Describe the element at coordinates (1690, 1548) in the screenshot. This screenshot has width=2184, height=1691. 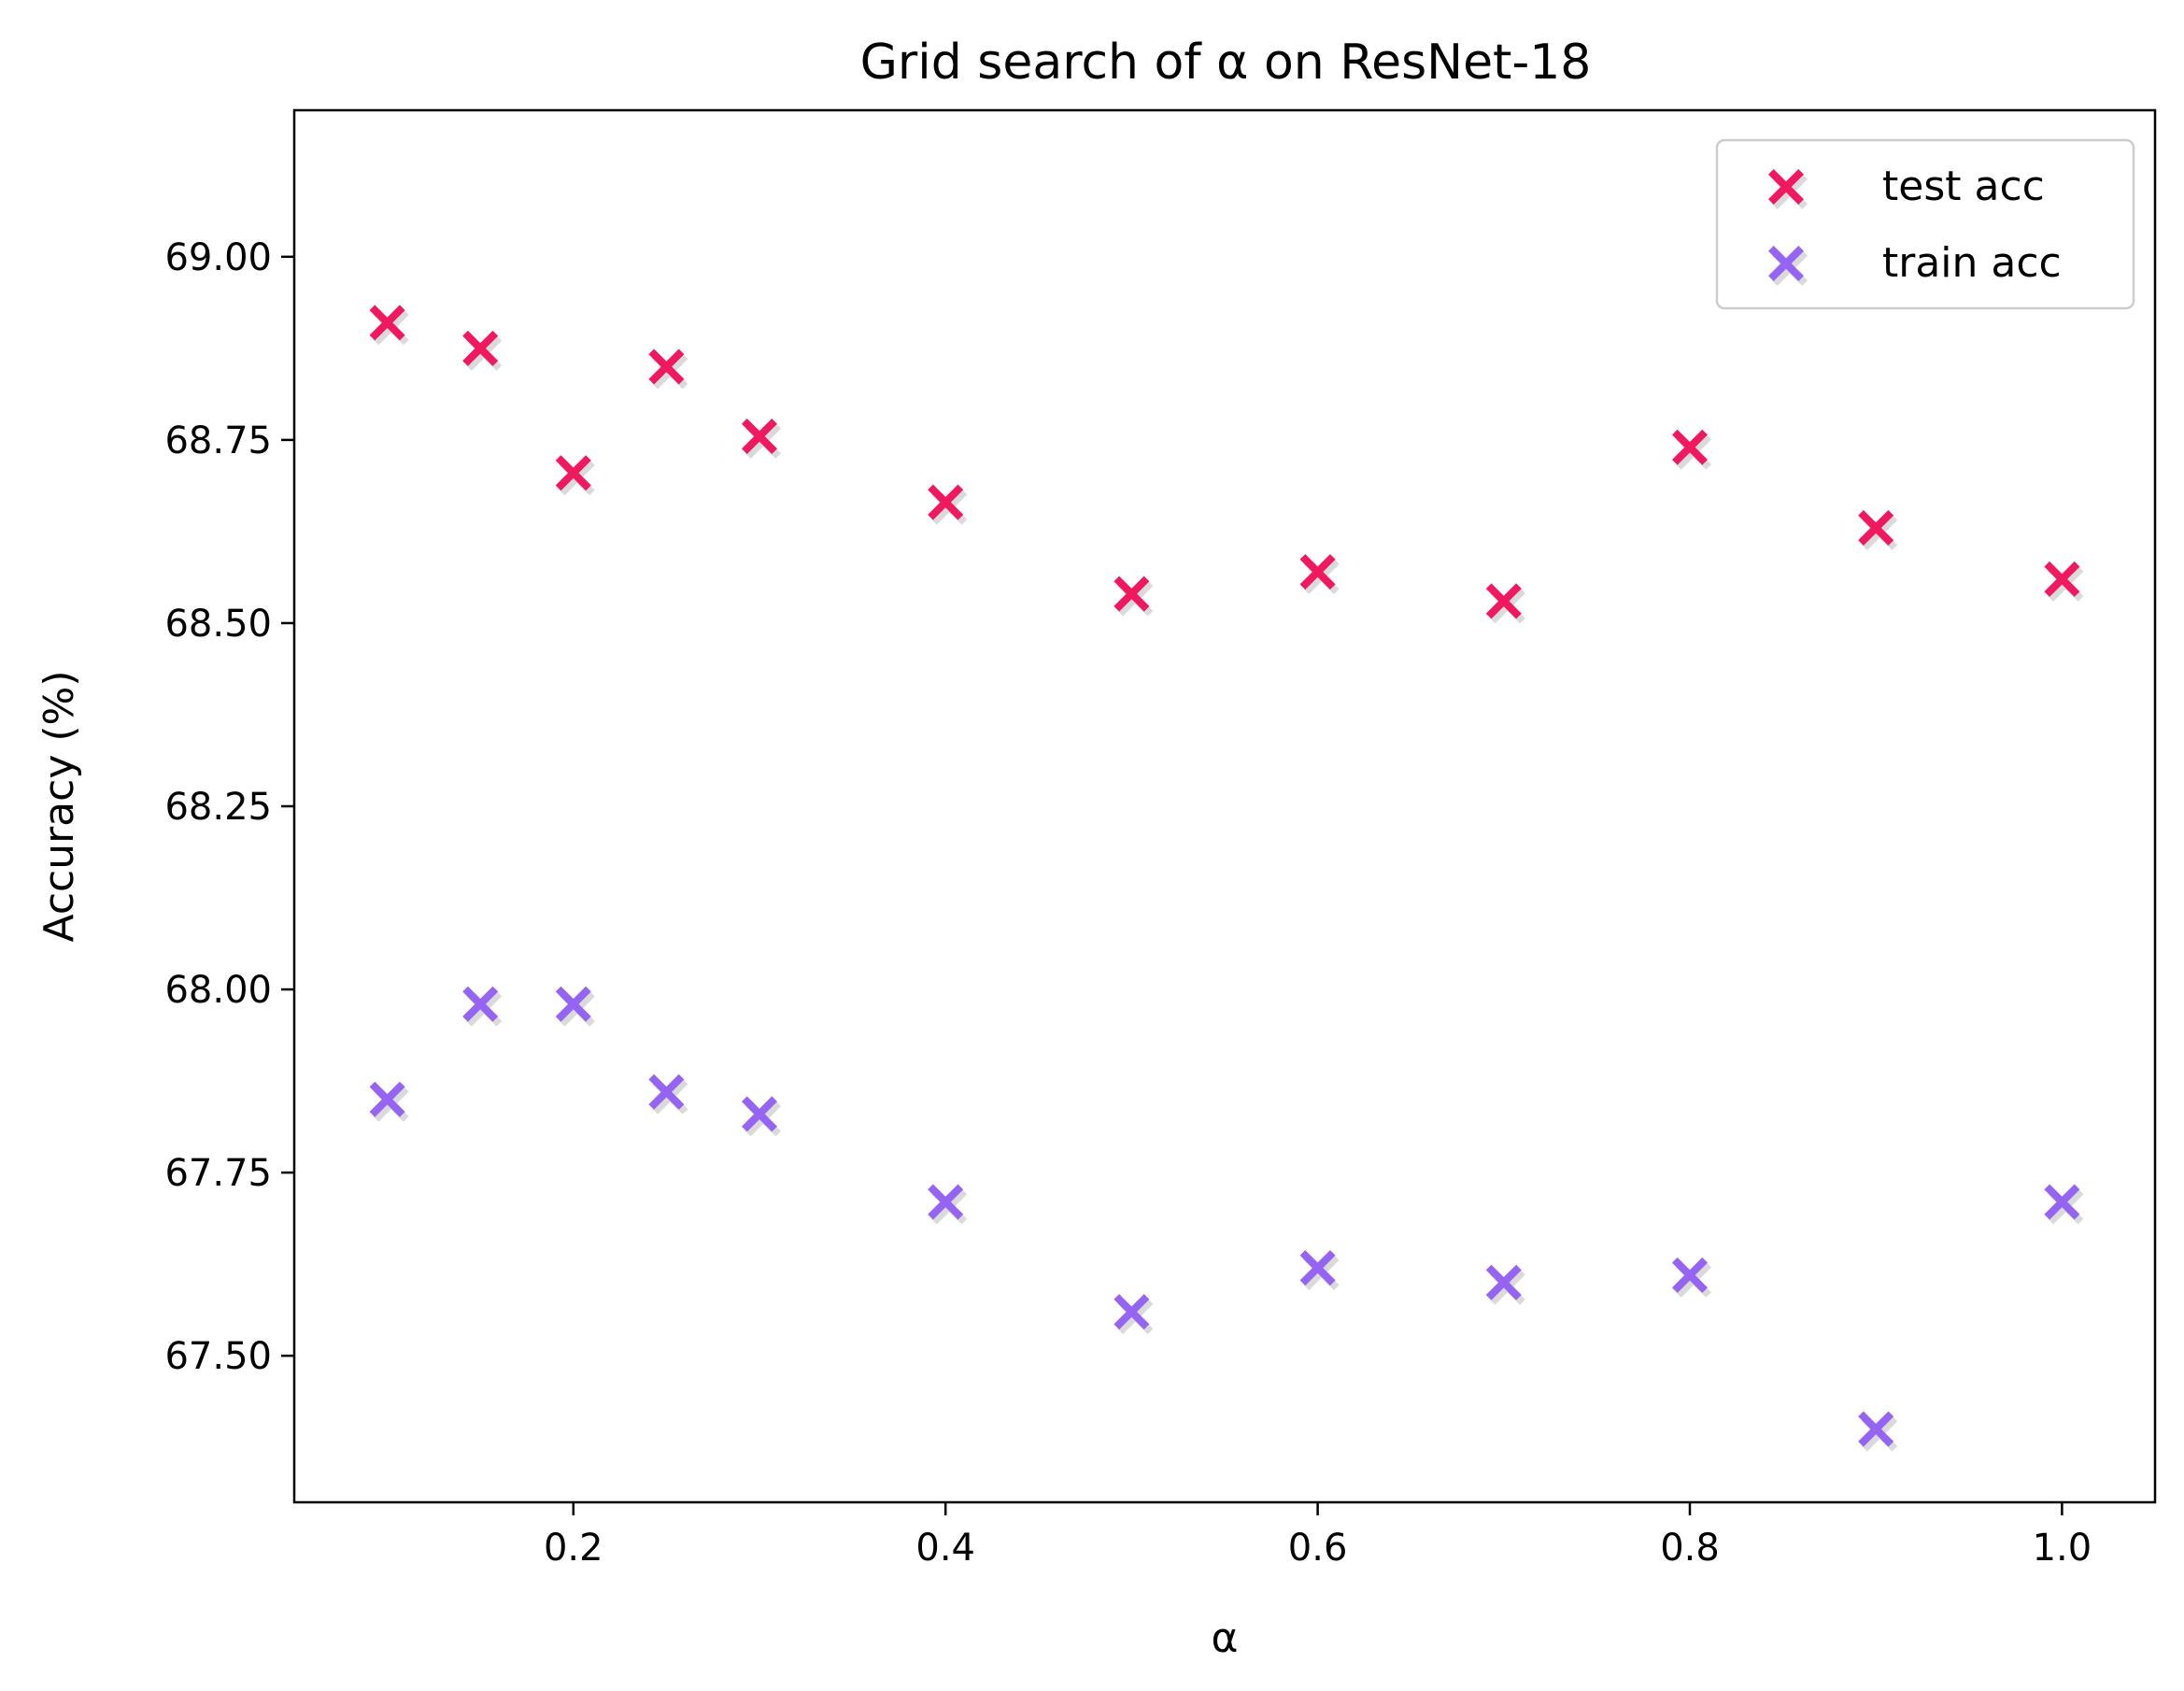
I see `x-tick-label: 0.8` at that location.